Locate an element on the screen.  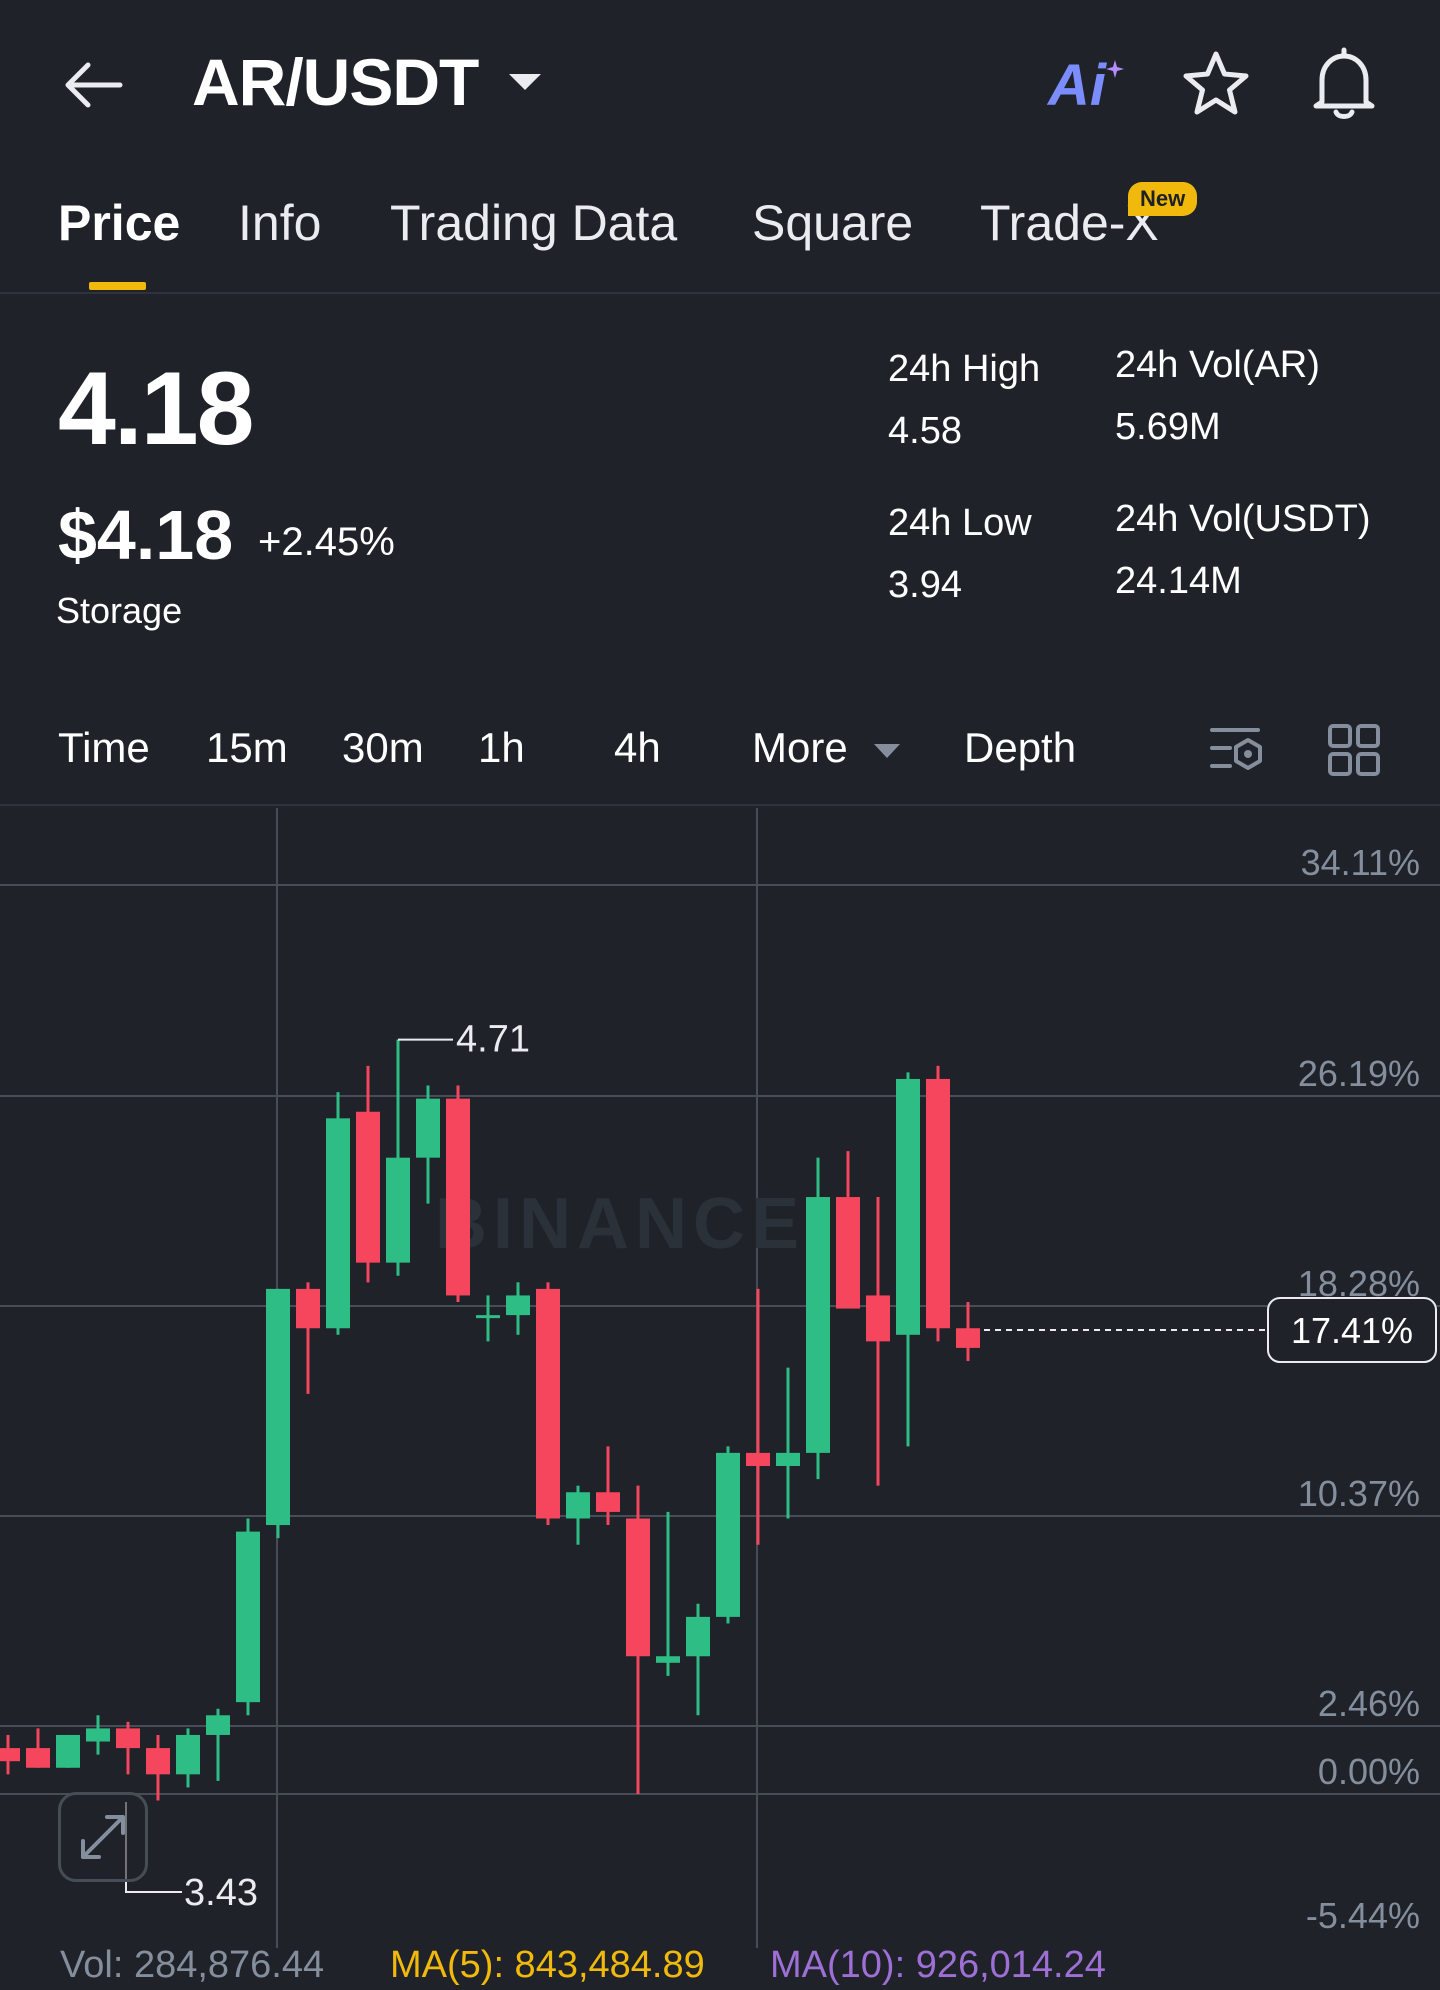
chart-settings-button is located at coordinates (1238, 750).